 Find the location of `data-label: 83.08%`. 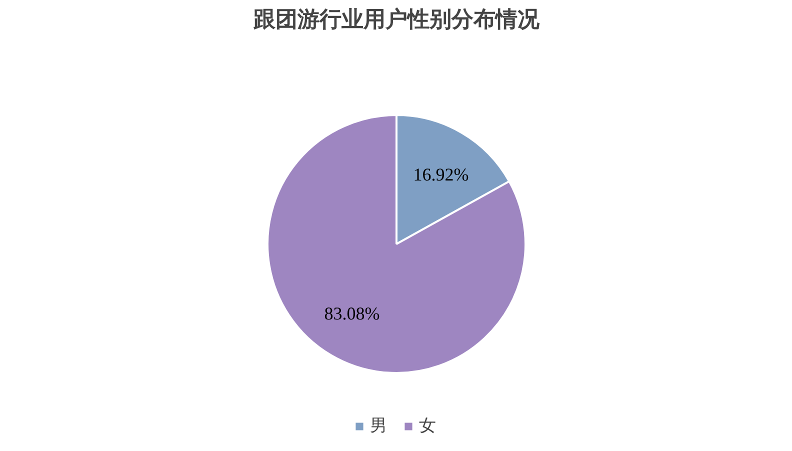

data-label: 83.08% is located at coordinates (352, 313).